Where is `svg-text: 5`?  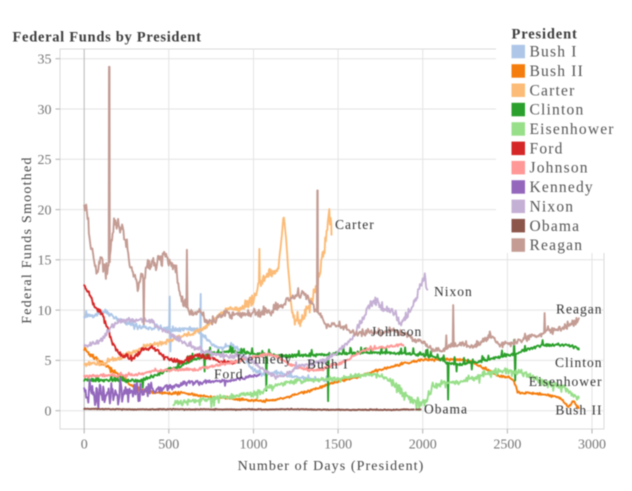
svg-text: 5 is located at coordinates (48, 361).